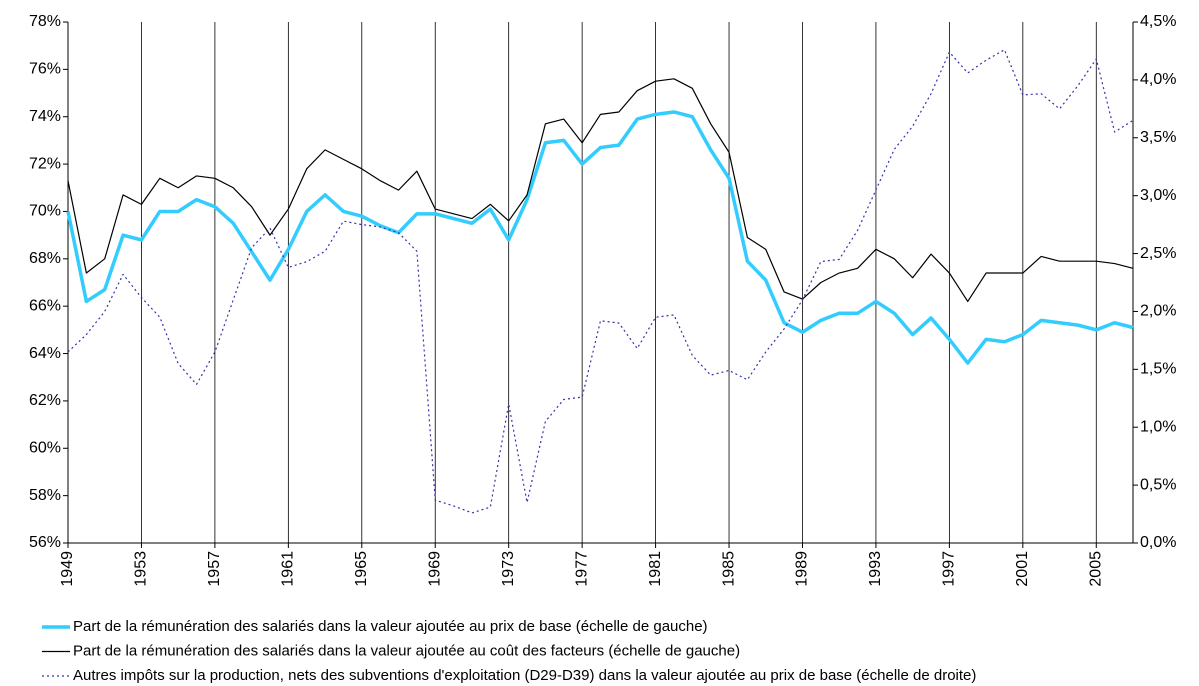 Image resolution: width=1199 pixels, height=686 pixels. What do you see at coordinates (949, 569) in the screenshot?
I see `x-tick-label: 1997` at bounding box center [949, 569].